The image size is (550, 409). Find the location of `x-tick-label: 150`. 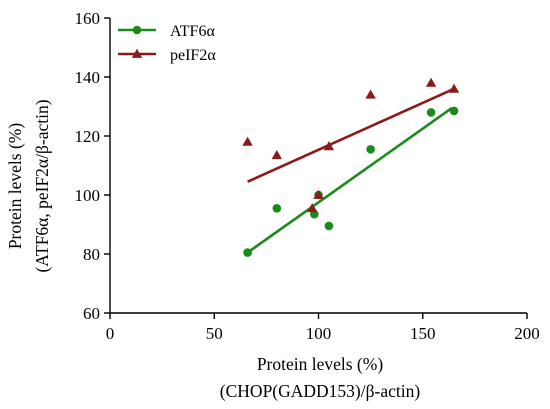

x-tick-label: 150 is located at coordinates (423, 333).